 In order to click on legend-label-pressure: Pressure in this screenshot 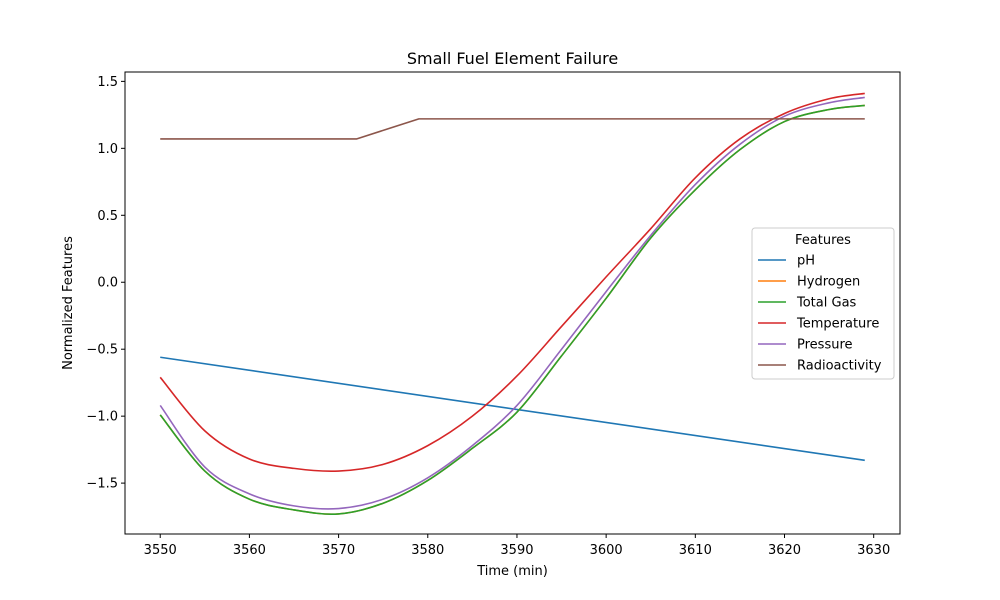, I will do `click(825, 345)`.